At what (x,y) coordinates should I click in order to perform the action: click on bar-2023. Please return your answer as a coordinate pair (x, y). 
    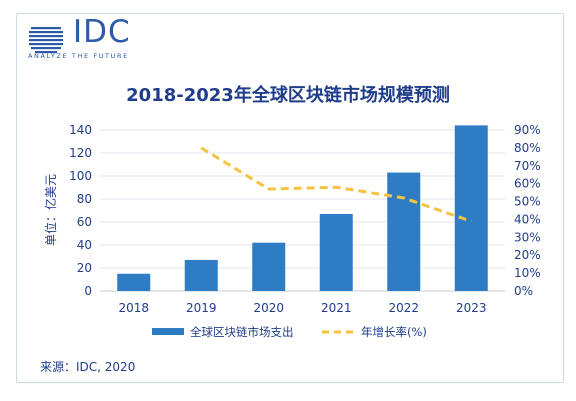
    Looking at the image, I should click on (471, 208).